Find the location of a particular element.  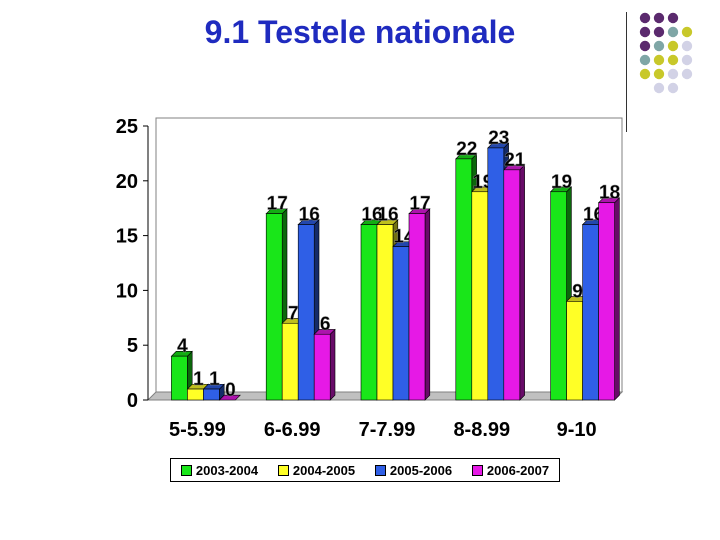

legend-item: 2003-2004 is located at coordinates (219, 470).